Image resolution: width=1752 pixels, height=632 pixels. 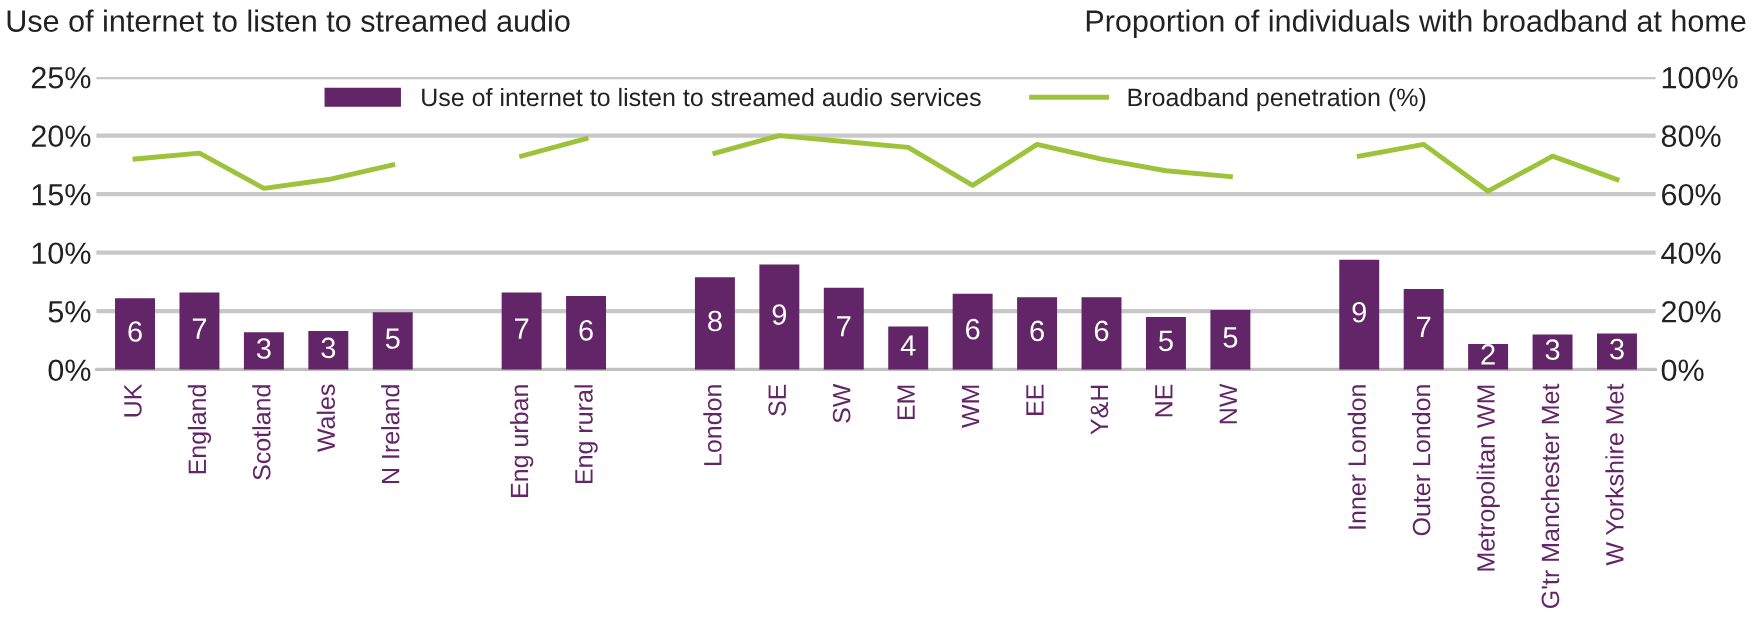 I want to click on x-tick-label: Outer London, so click(x=1421, y=460).